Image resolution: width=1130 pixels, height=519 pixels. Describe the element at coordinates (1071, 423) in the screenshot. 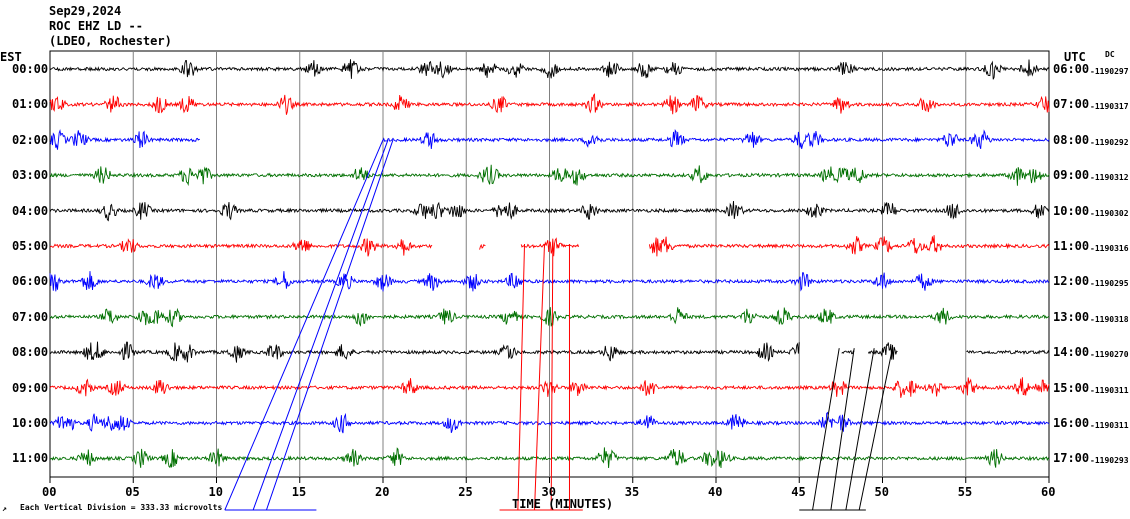

I see `utc-hour-label: 16:00` at that location.